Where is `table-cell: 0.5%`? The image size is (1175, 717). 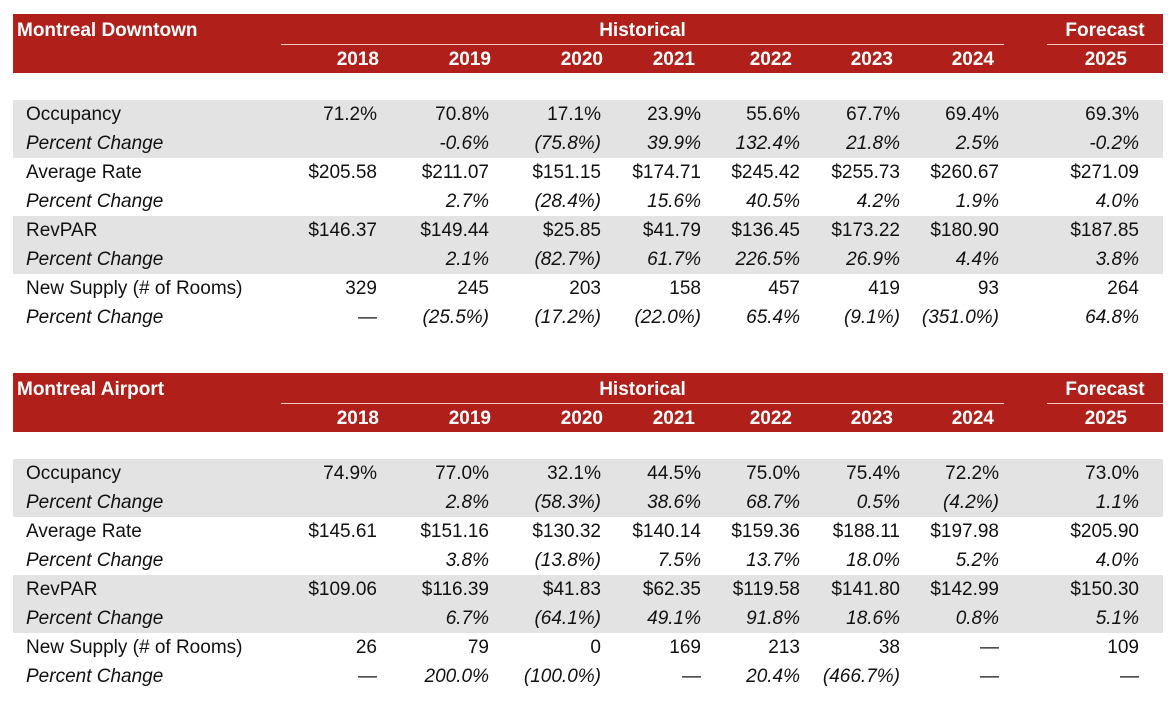 table-cell: 0.5% is located at coordinates (878, 502).